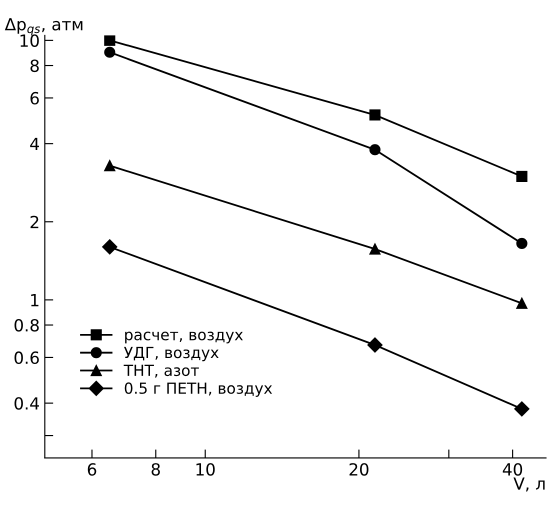 This screenshot has height=506, width=560. I want to click on y-tick-label: 8, so click(34, 65).